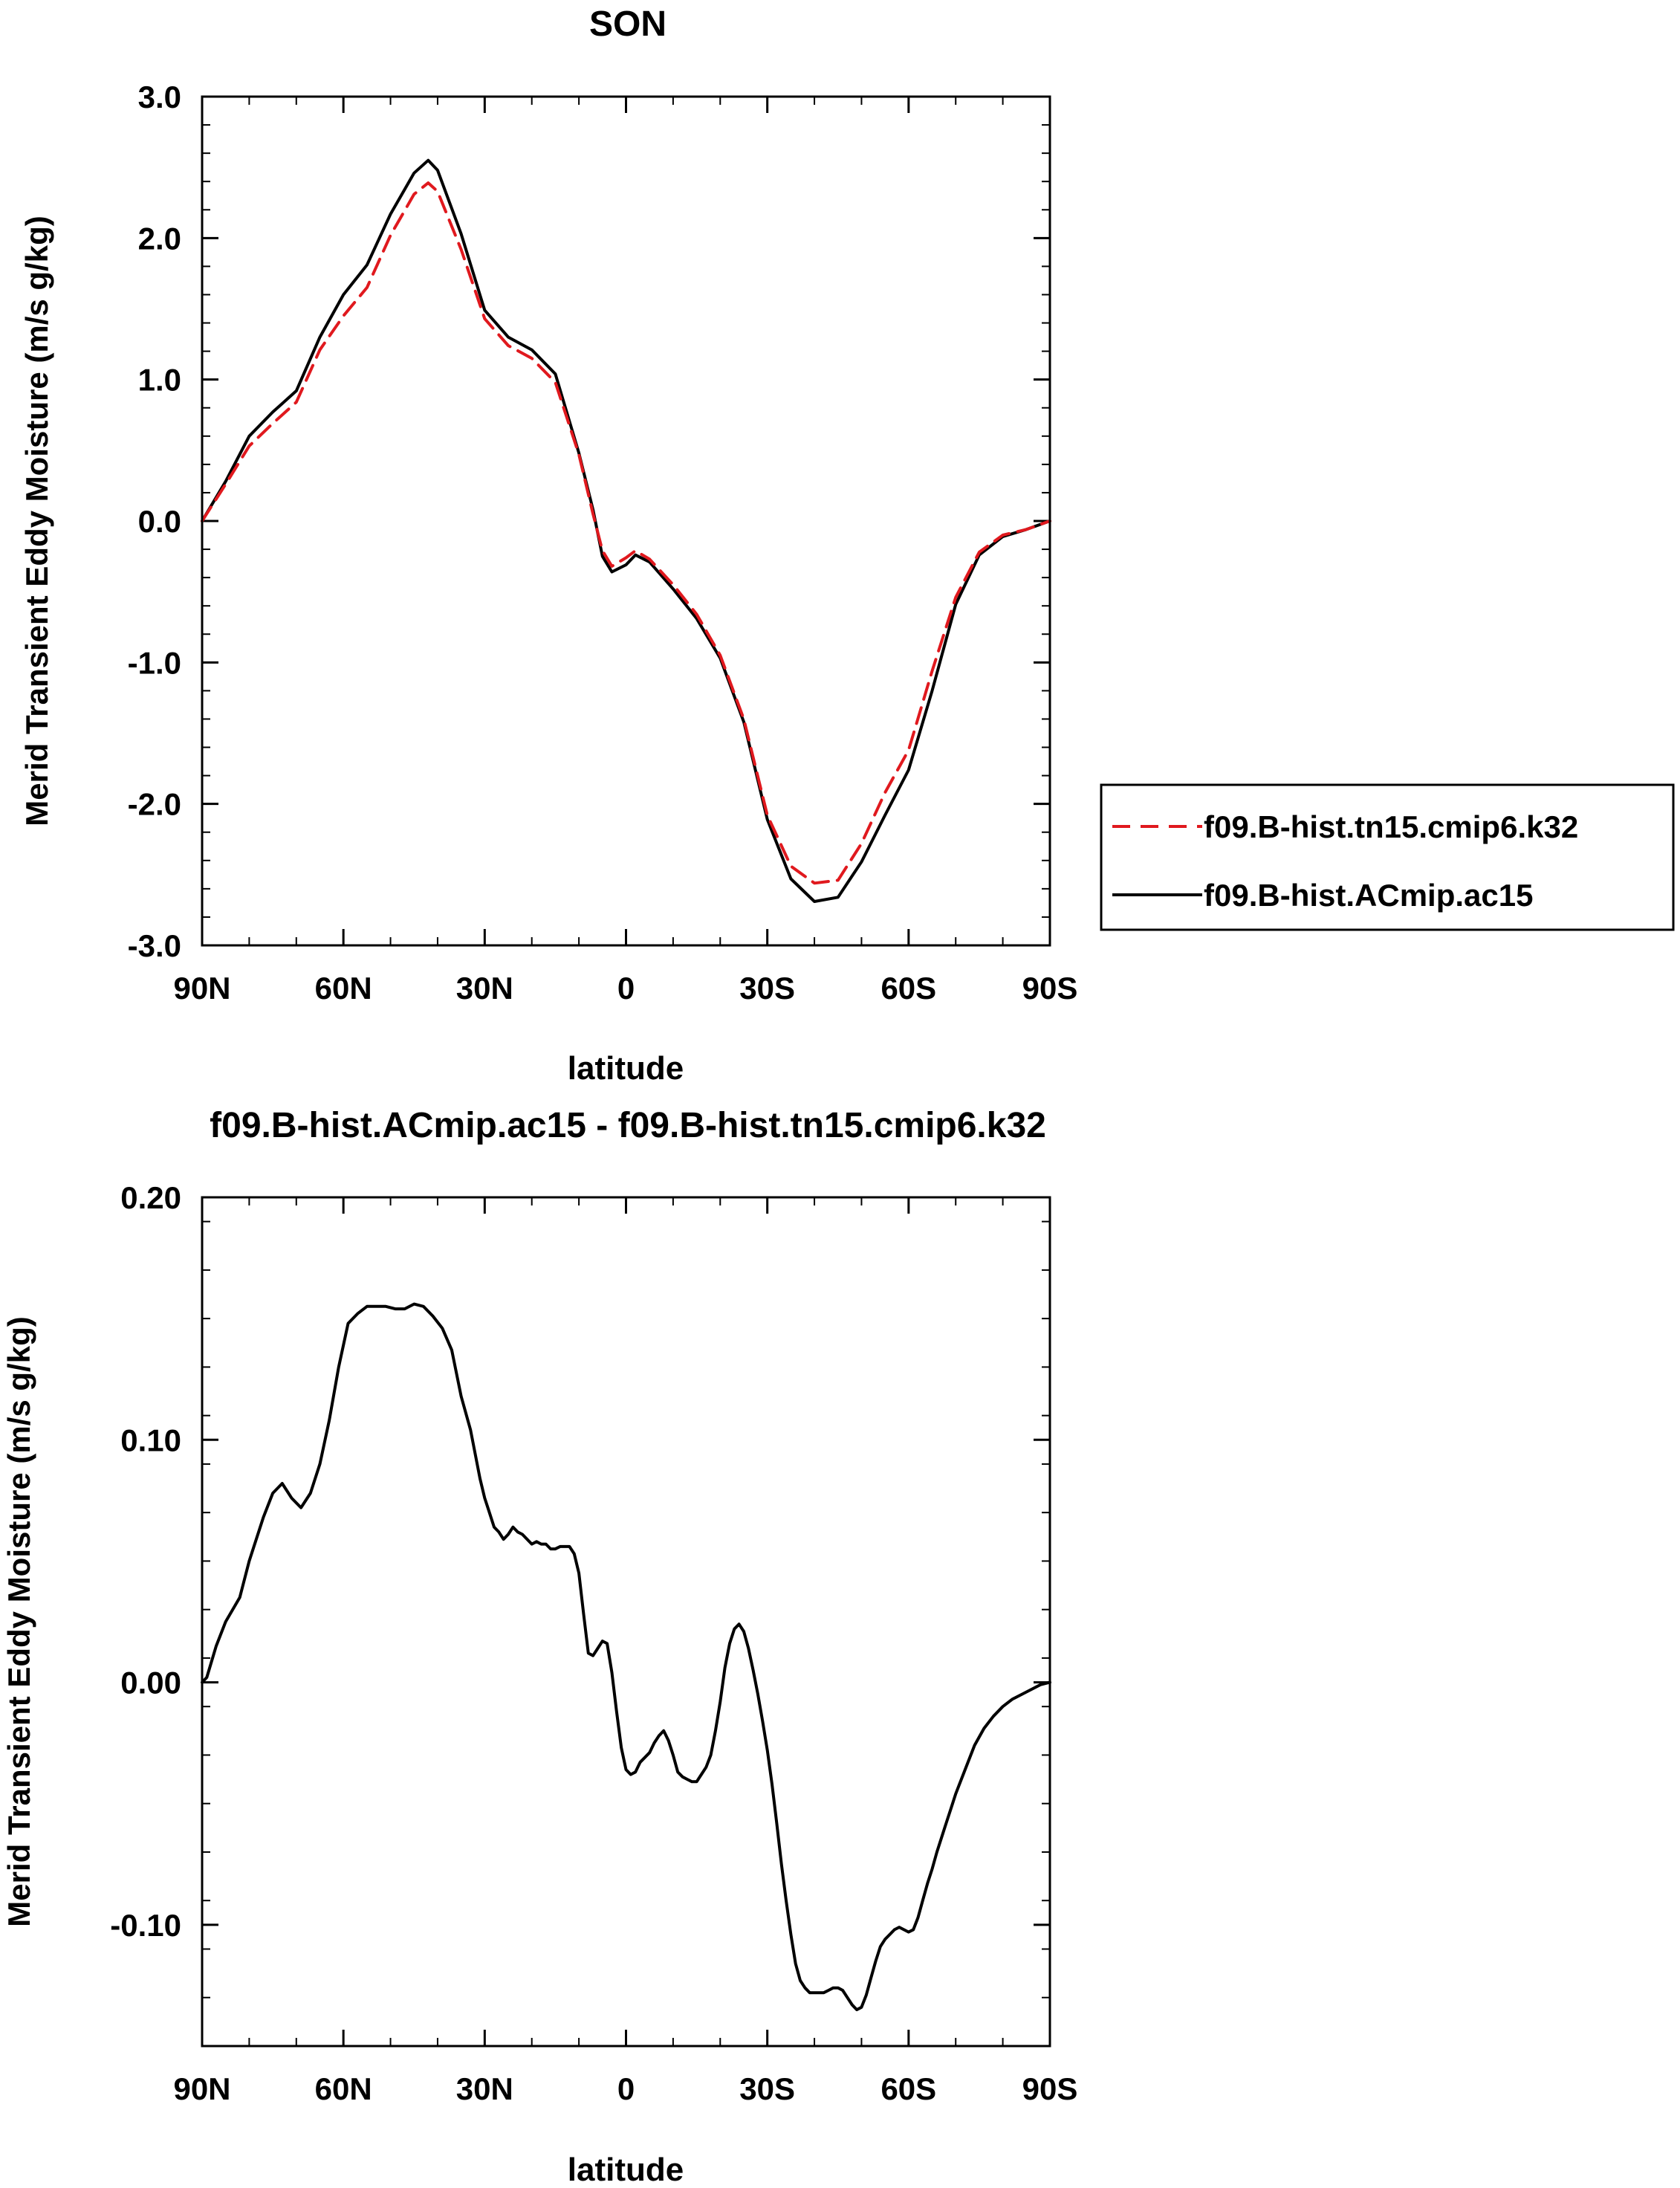 The width and height of the screenshot is (1680, 2188). Describe the element at coordinates (151, 1197) in the screenshot. I see `y-tick-label: 0.20` at that location.